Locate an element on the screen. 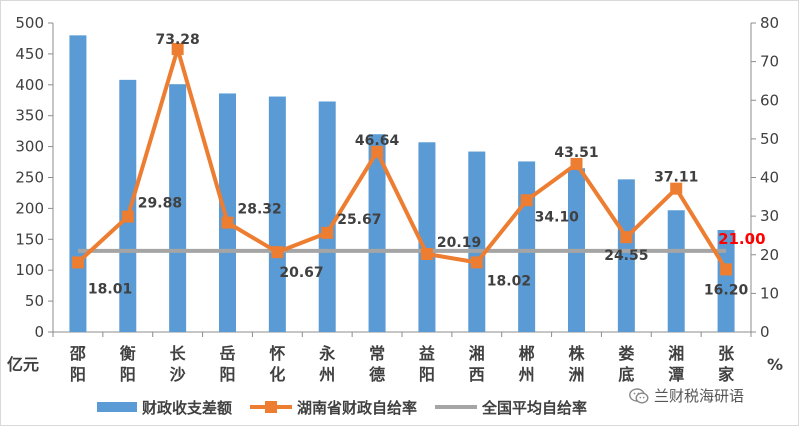 This screenshot has width=799, height=426. data-label: 24.55 is located at coordinates (626, 256).